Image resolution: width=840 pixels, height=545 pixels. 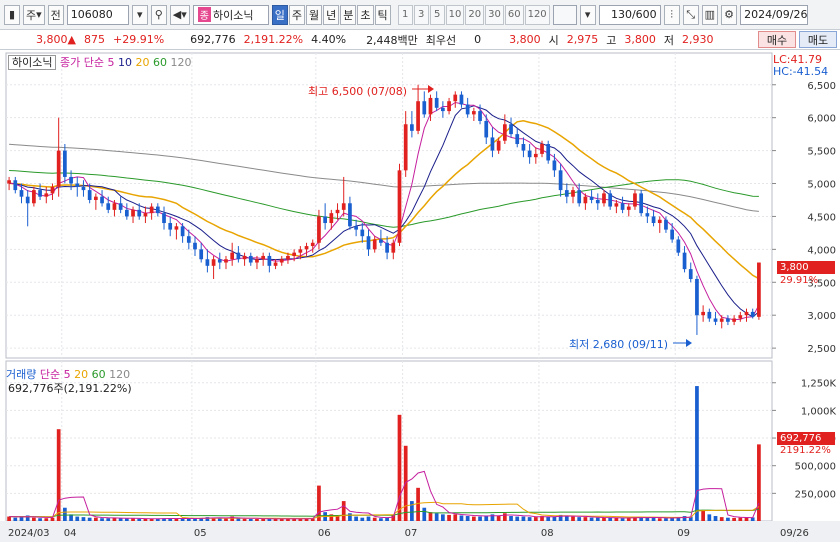 I want to click on legend-ma5: 5, so click(x=111, y=62).